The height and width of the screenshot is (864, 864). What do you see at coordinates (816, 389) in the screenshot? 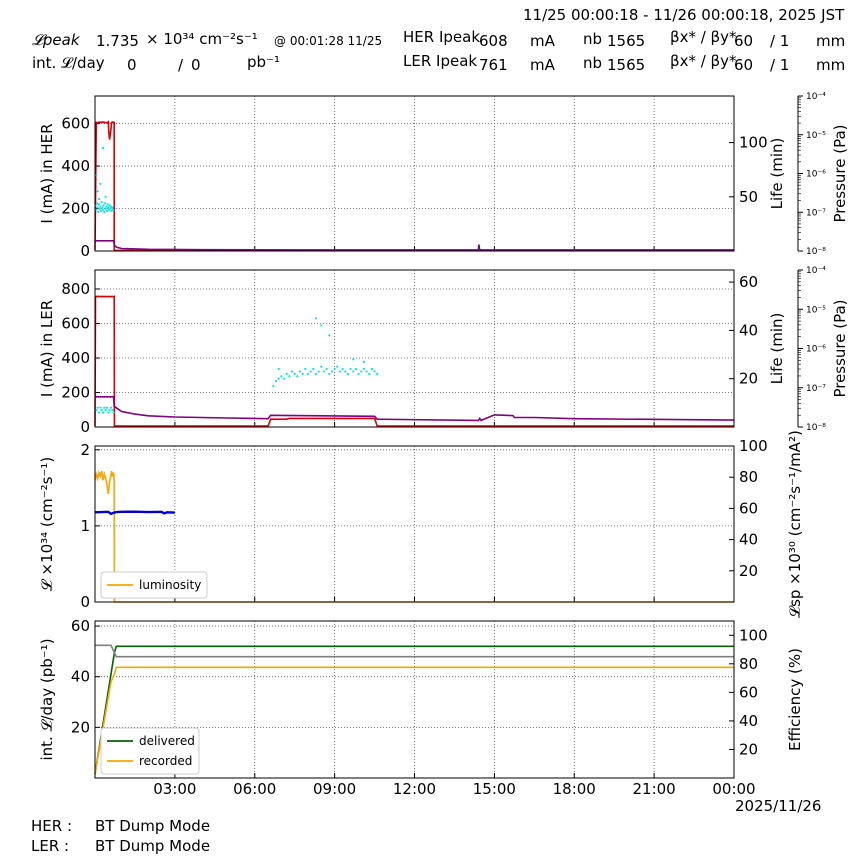
I see `pressure-tick-label: 10⁻⁷` at bounding box center [816, 389].